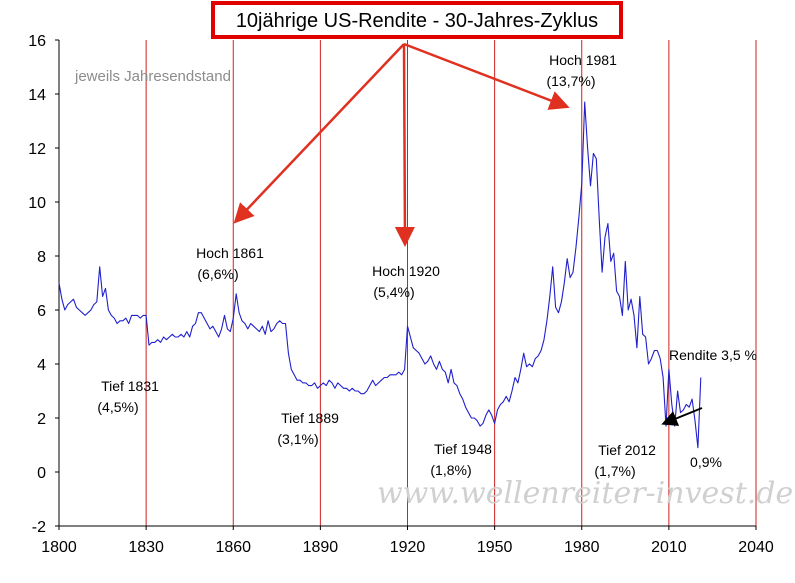 The image size is (795, 583). I want to click on annotation-label: Hoch 1920, so click(406, 271).